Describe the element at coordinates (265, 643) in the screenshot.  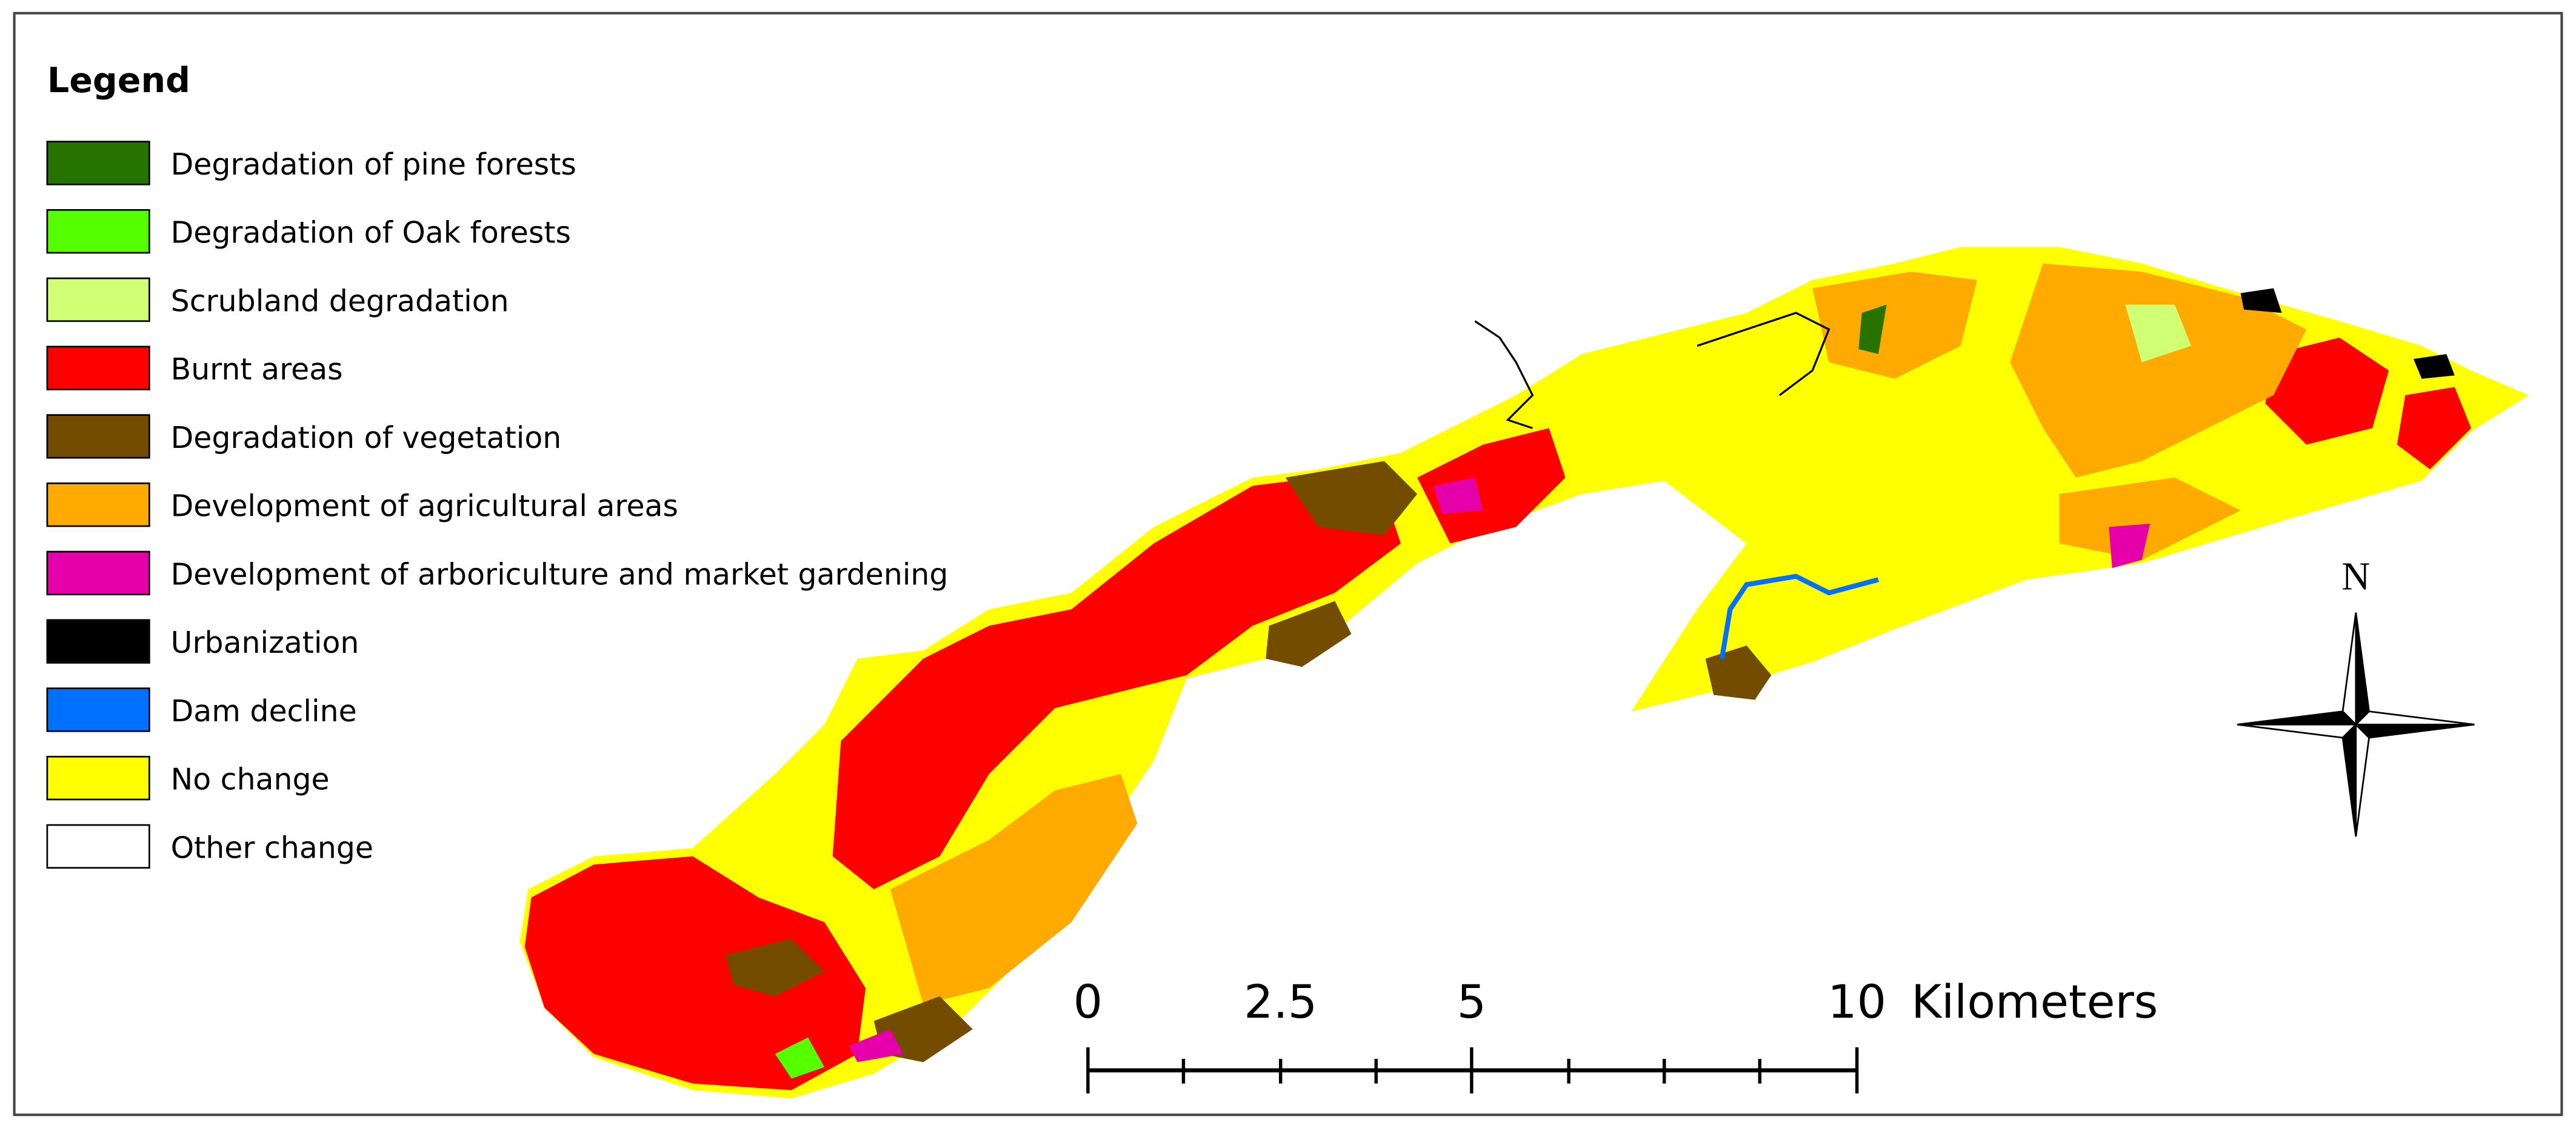
I see `legend-label: Urbanization` at that location.